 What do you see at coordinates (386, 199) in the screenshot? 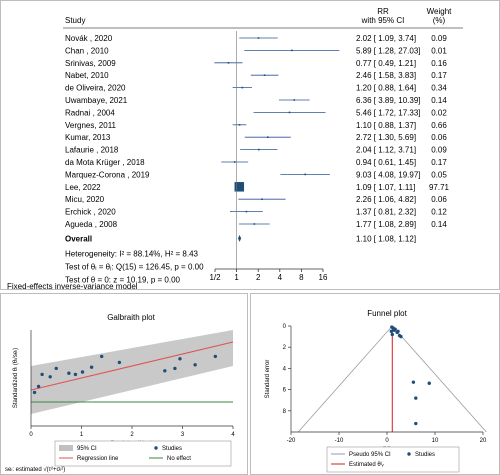
I see `forest-ci-text: 2.26 [ 1.06, 4.82]` at bounding box center [386, 199].